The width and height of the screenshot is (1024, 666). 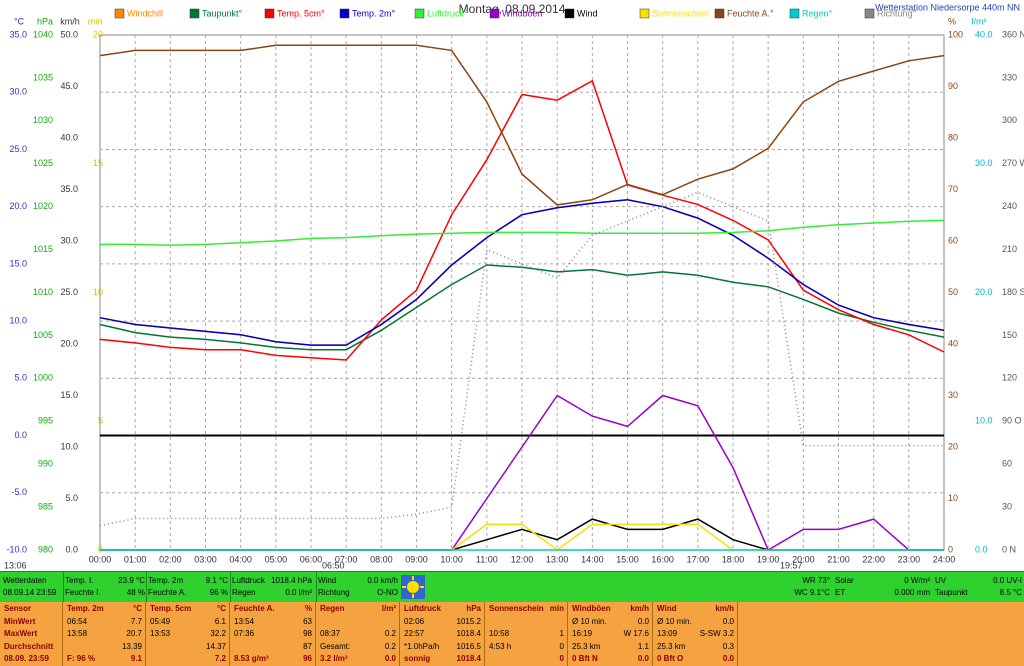 What do you see at coordinates (220, 621) in the screenshot?
I see `table-value: 6.1` at bounding box center [220, 621].